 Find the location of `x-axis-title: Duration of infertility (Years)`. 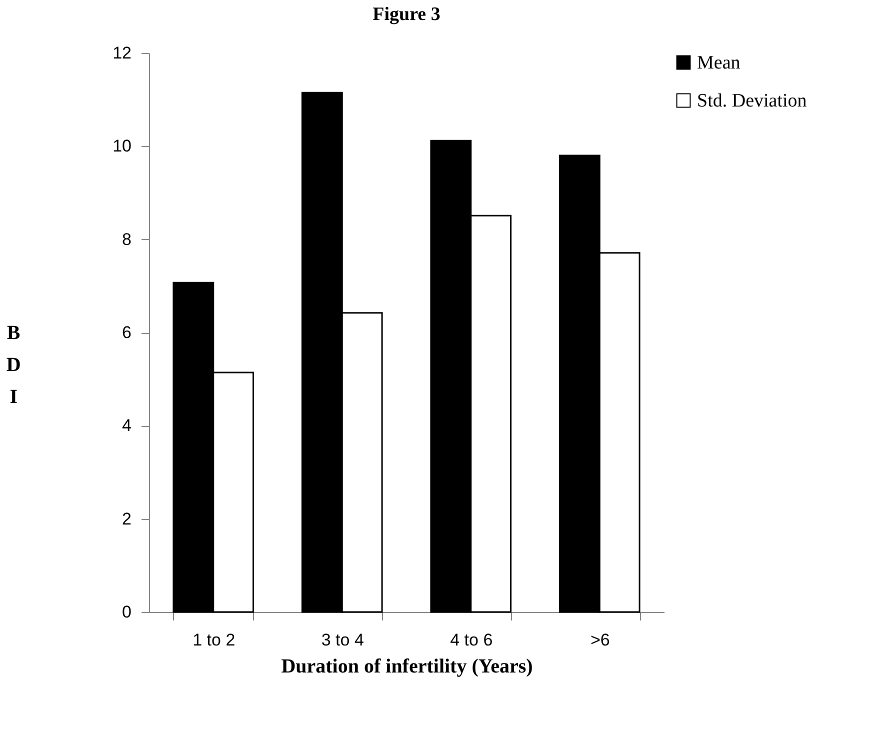

x-axis-title: Duration of infertility (Years) is located at coordinates (407, 667).